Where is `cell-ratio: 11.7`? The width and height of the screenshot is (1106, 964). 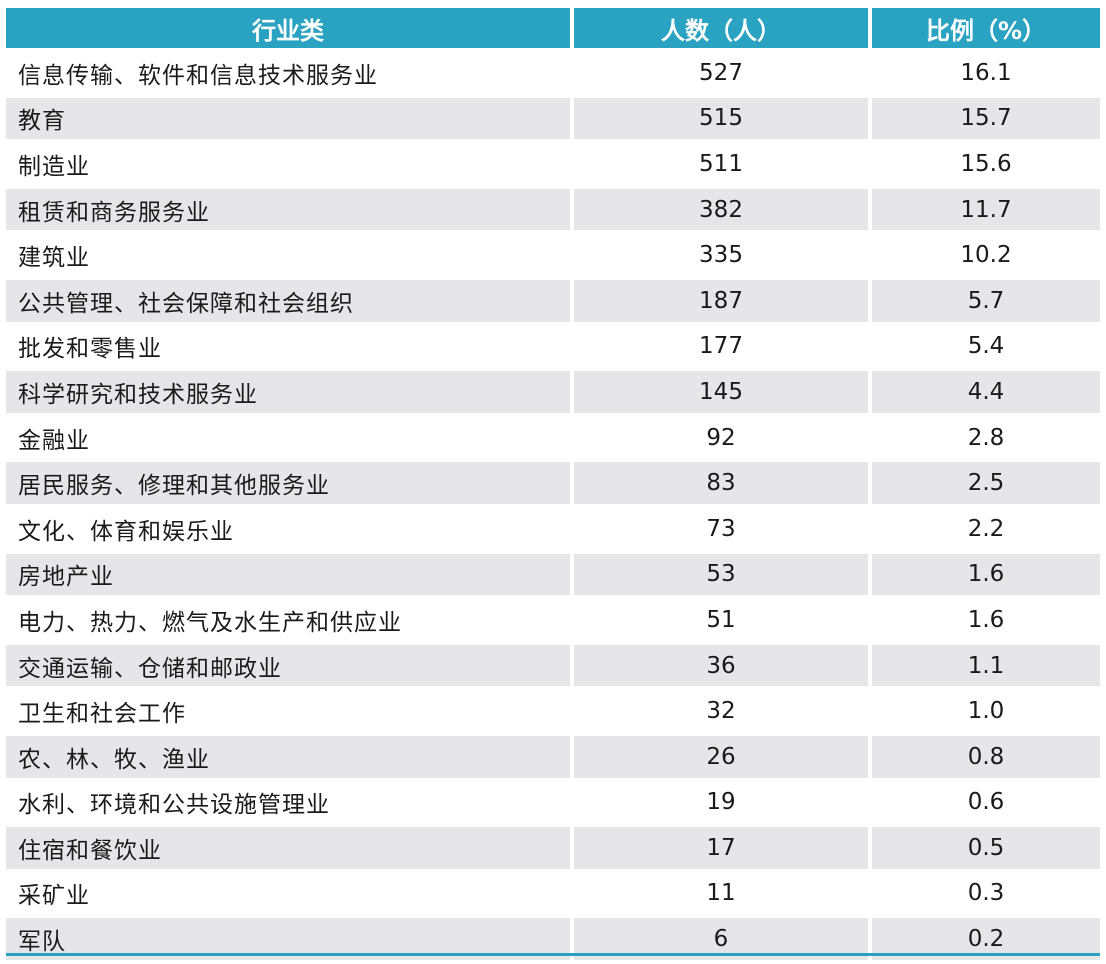 cell-ratio: 11.7 is located at coordinates (986, 209).